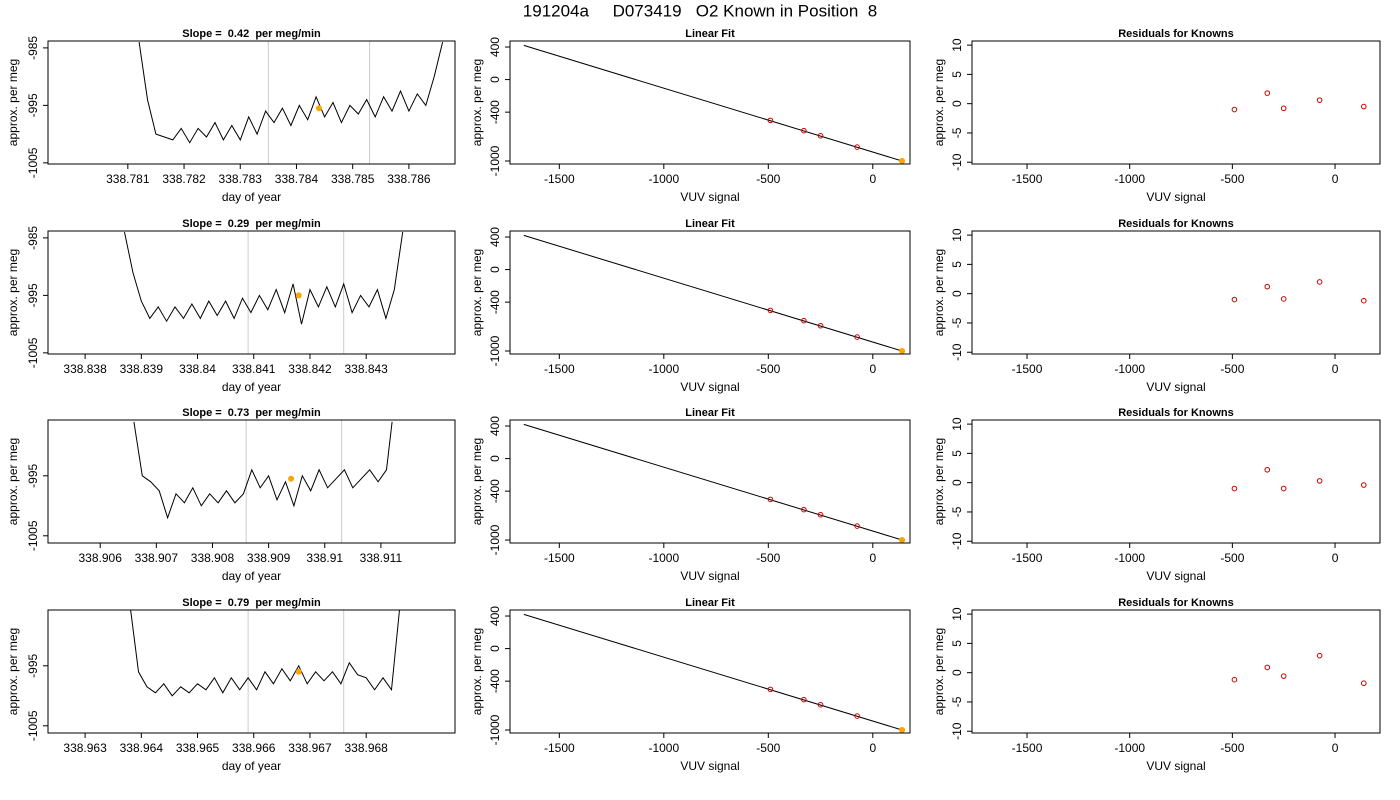 The image size is (1400, 800). I want to click on fit-line, so click(713, 293).